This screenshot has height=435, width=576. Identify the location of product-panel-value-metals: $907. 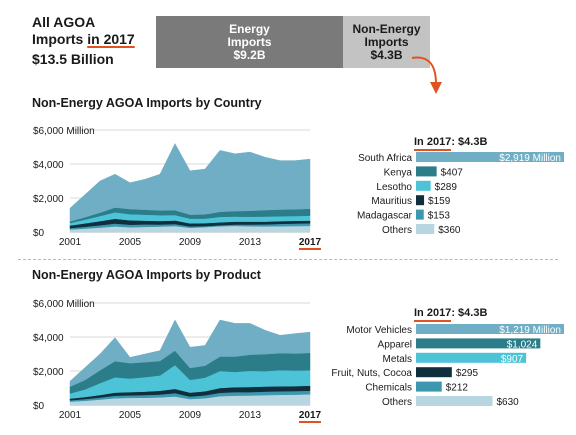
(512, 359).